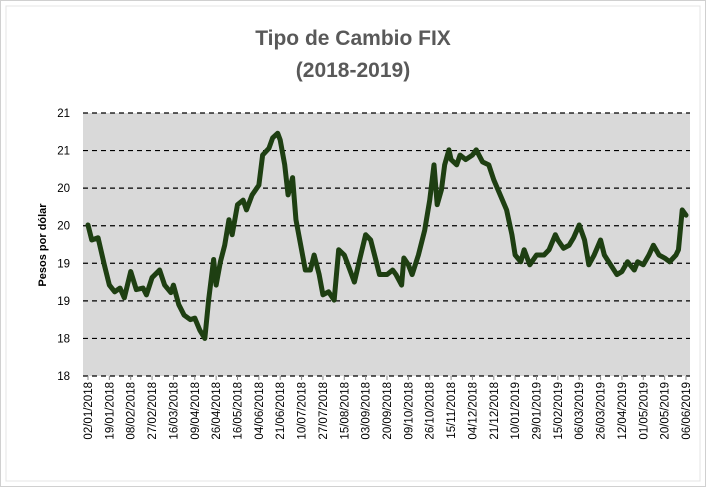 The width and height of the screenshot is (706, 487). I want to click on x-tick-label: 06/03/2019, so click(580, 411).